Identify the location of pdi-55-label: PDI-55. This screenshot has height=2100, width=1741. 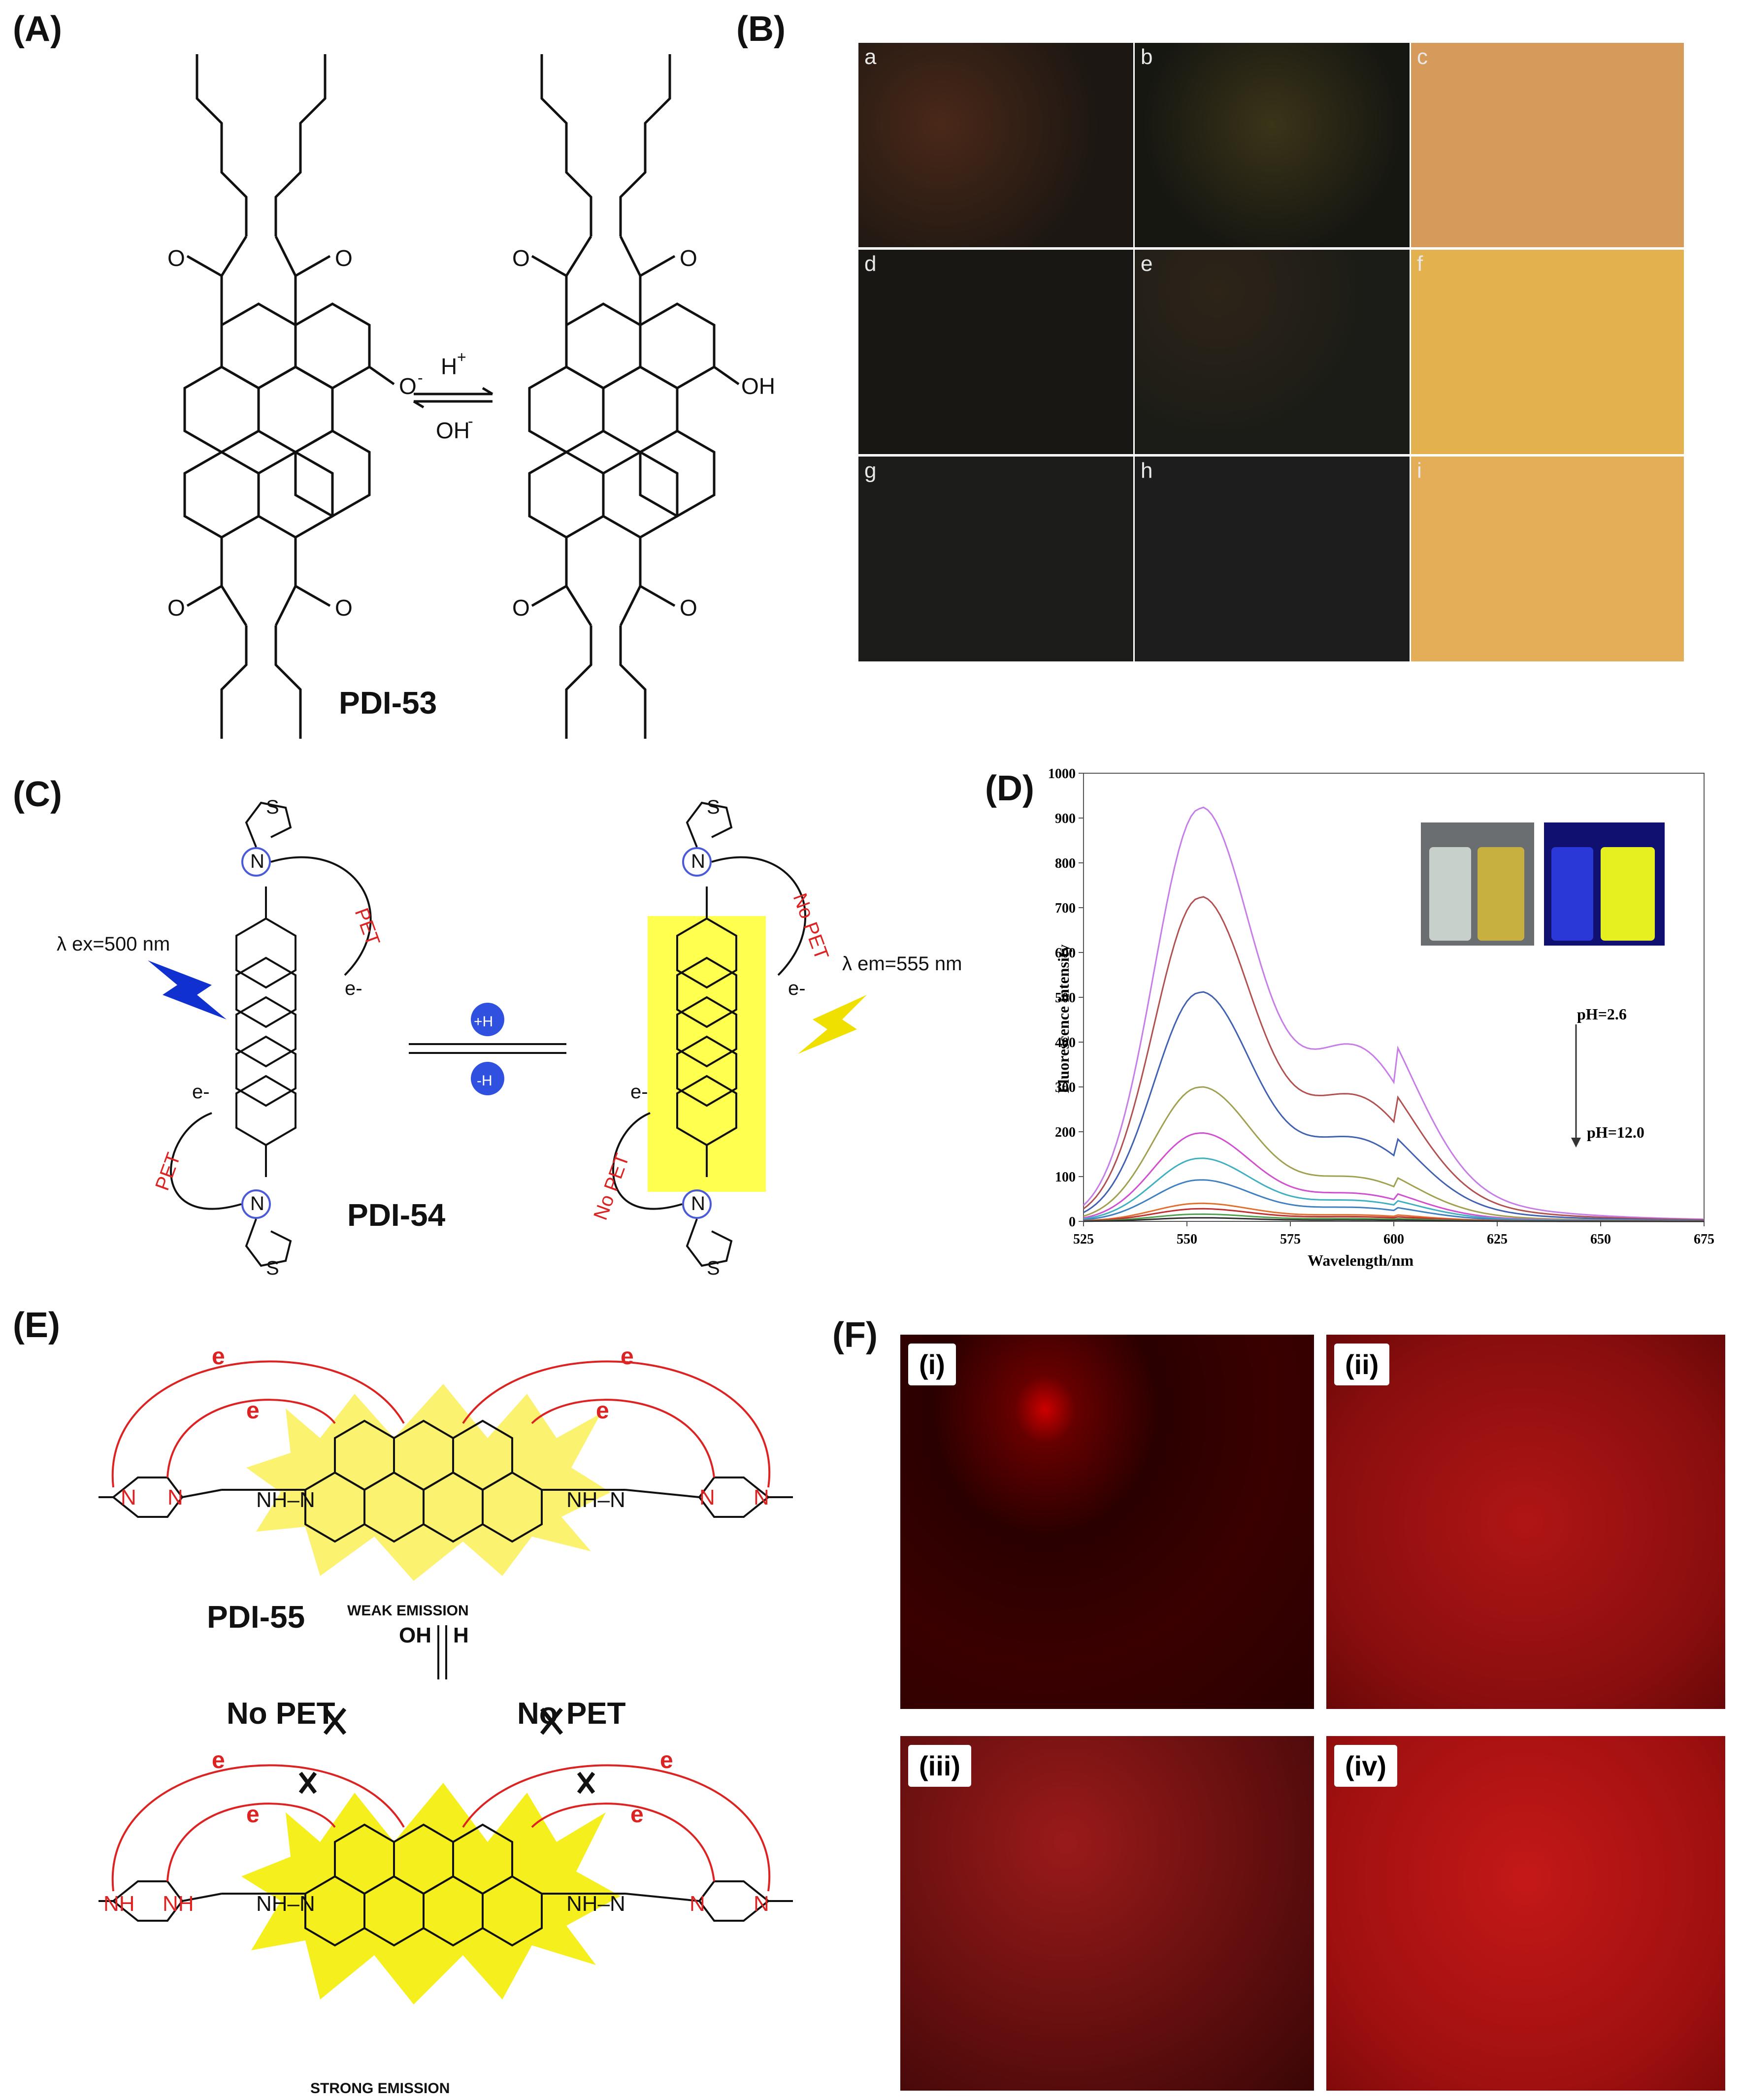
(256, 1617).